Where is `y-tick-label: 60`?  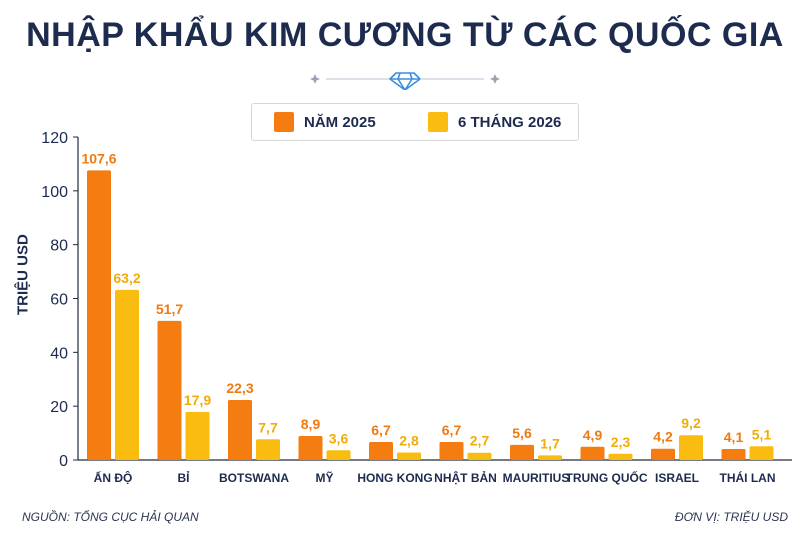 y-tick-label: 60 is located at coordinates (59, 300).